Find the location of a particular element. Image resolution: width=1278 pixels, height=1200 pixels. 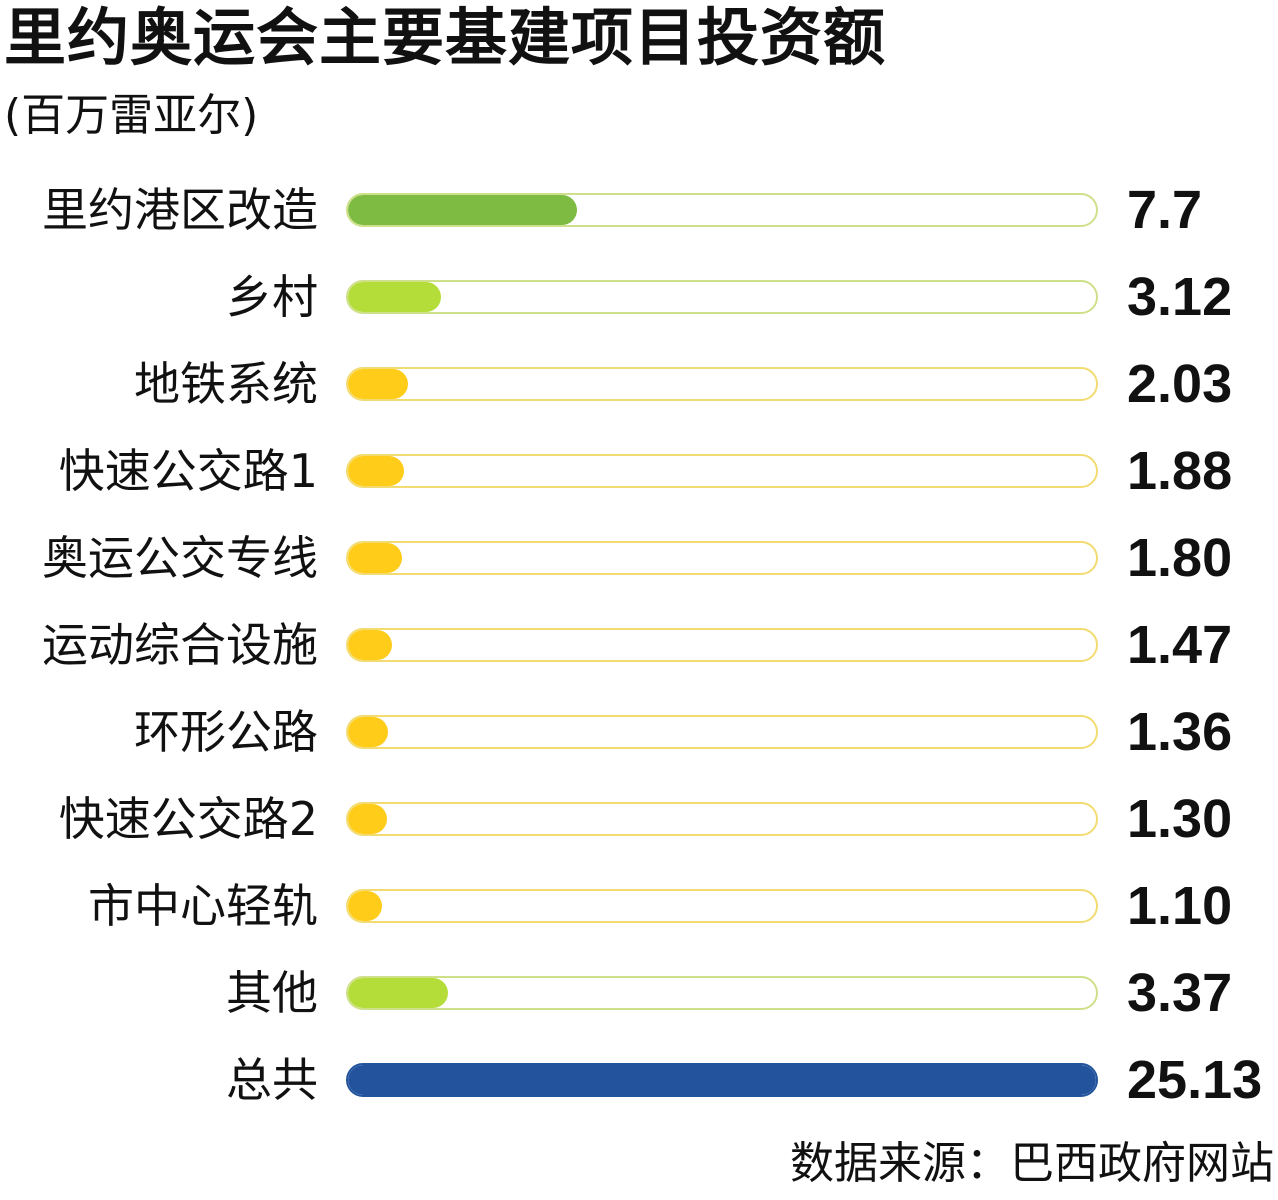

bar-row: 运动综合设施 1.47 is located at coordinates (639, 645).